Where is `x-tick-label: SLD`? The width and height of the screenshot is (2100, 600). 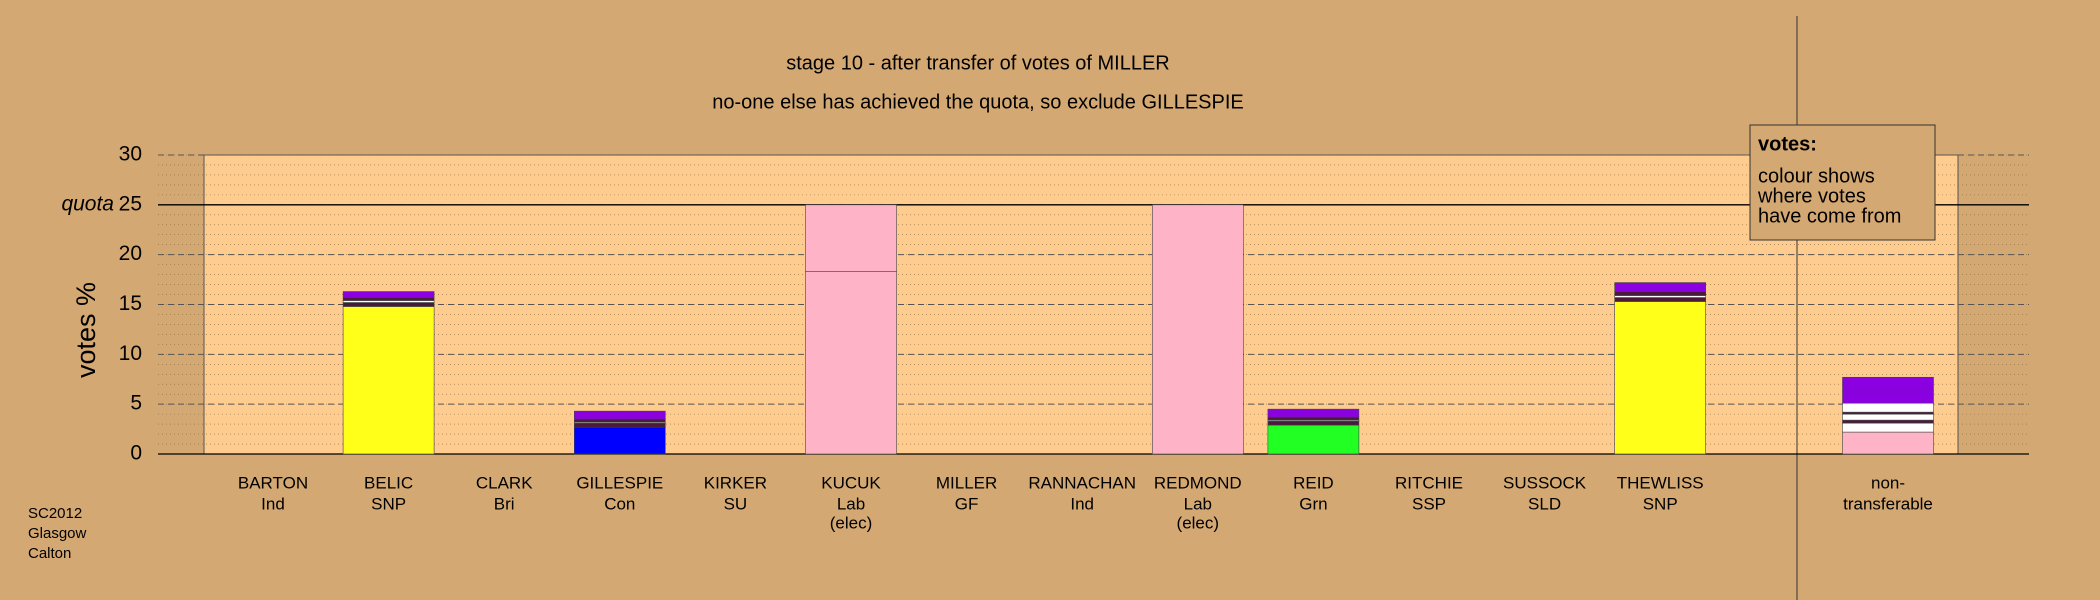 x-tick-label: SLD is located at coordinates (1544, 503).